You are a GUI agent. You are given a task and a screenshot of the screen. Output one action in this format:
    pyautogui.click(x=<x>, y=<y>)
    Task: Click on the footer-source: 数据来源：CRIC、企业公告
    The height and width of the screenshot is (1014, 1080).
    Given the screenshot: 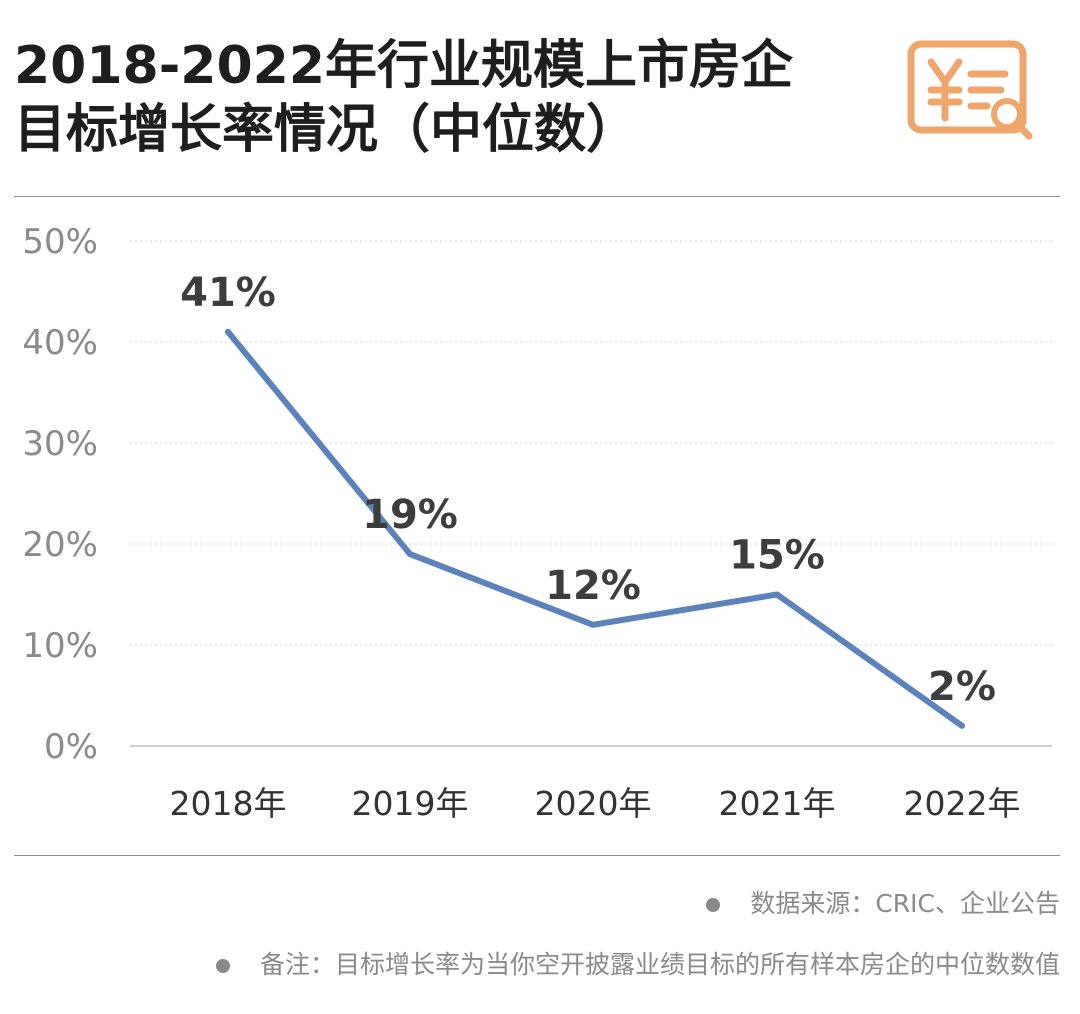 What is the action you would take?
    pyautogui.click(x=883, y=902)
    